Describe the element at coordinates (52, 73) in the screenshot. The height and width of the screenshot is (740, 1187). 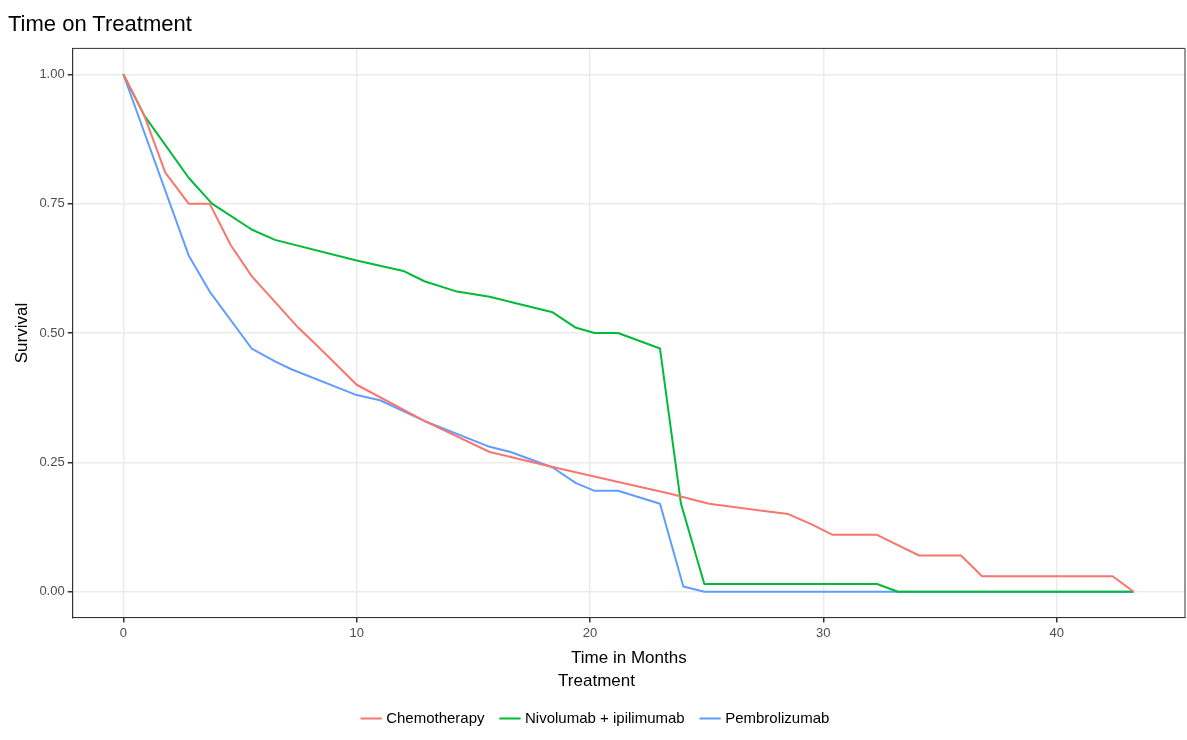
I see `y-tick-label: 1.00` at that location.